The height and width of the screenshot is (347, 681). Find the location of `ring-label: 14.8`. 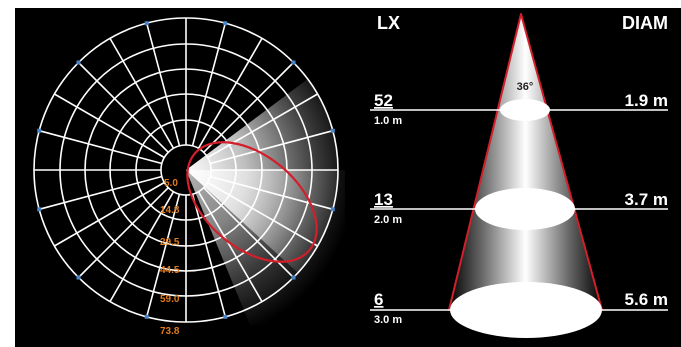

ring-label: 14.8 is located at coordinates (170, 210).